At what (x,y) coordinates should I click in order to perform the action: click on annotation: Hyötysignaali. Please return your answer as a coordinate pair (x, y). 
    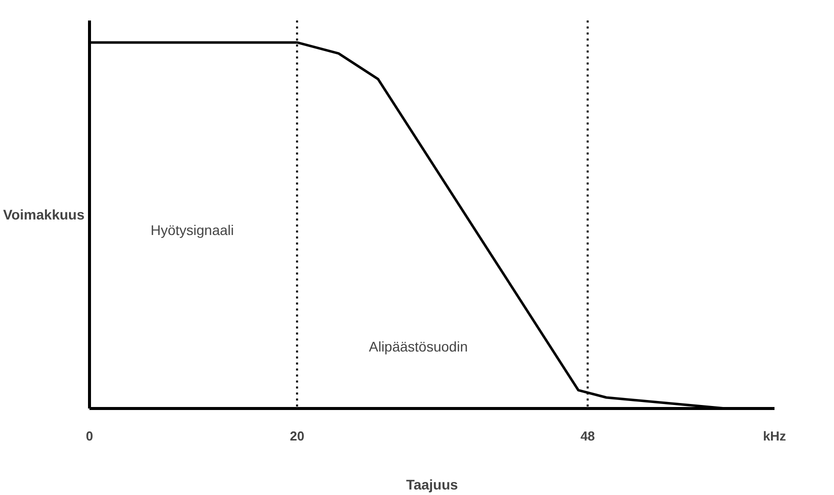
    Looking at the image, I should click on (192, 230).